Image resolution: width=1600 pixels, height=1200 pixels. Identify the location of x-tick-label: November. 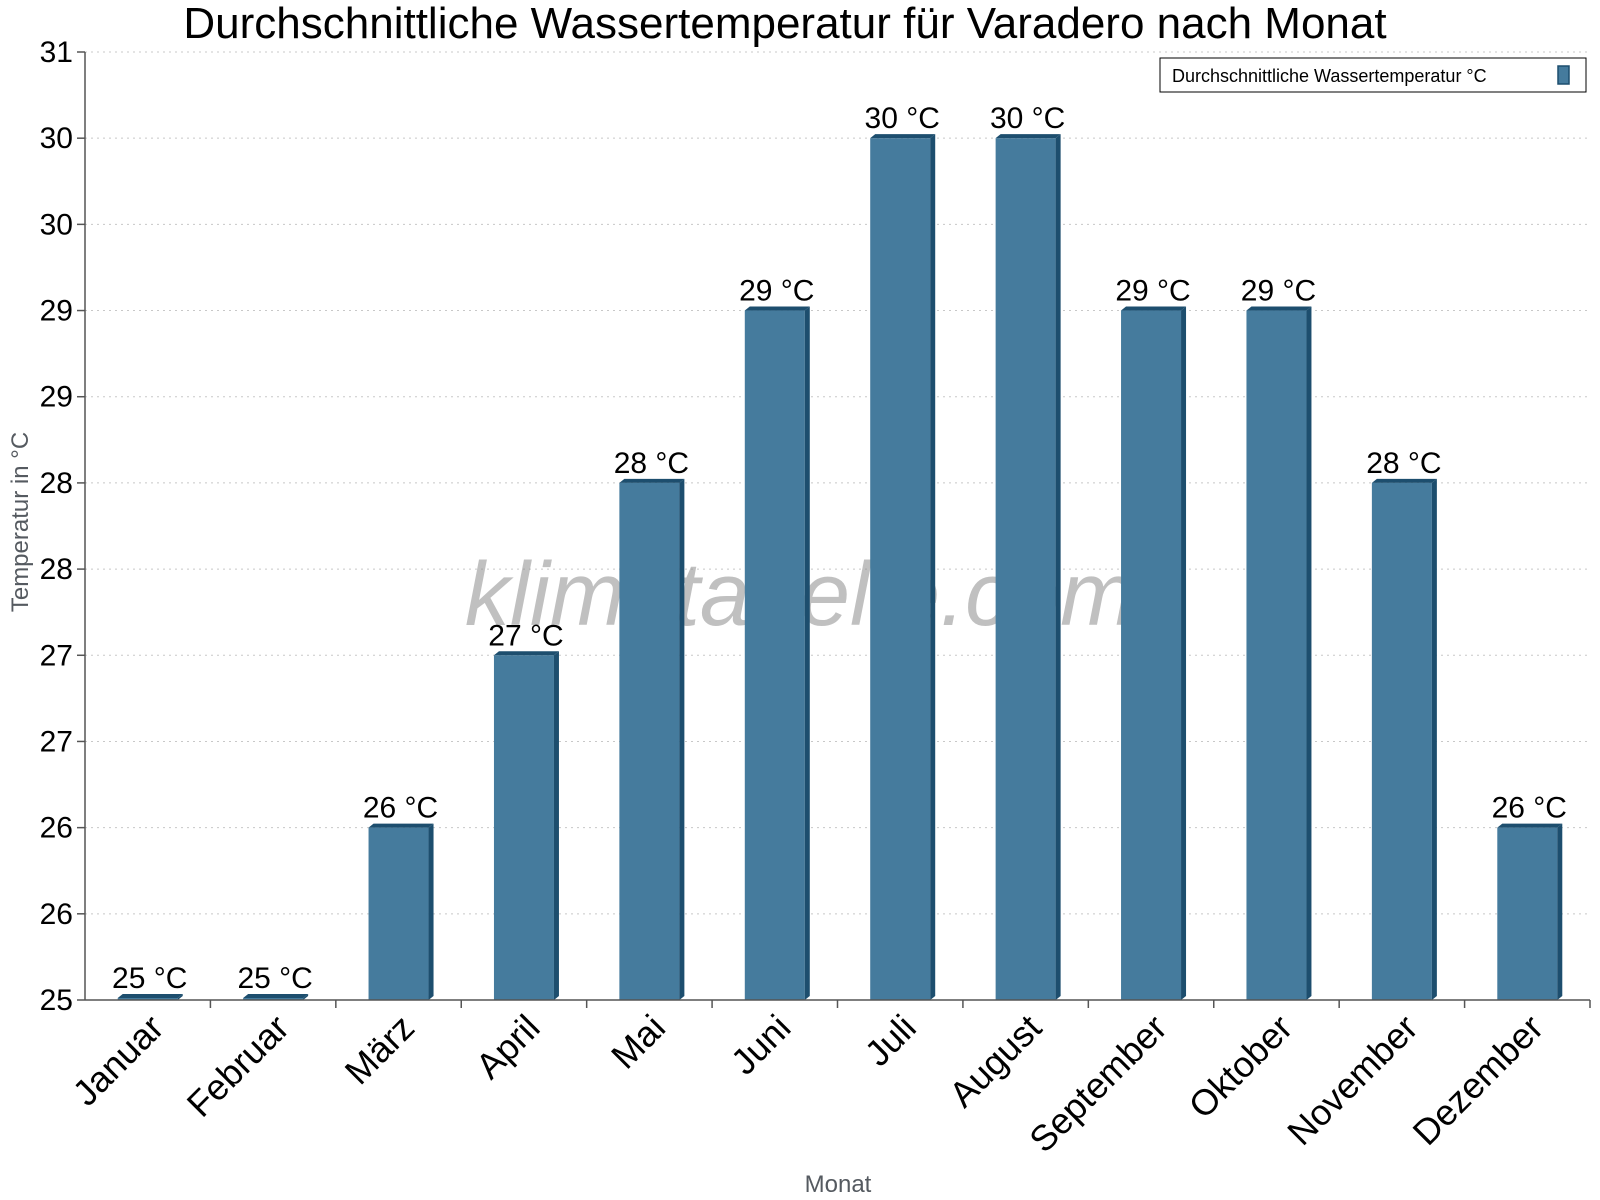
(1352, 1080).